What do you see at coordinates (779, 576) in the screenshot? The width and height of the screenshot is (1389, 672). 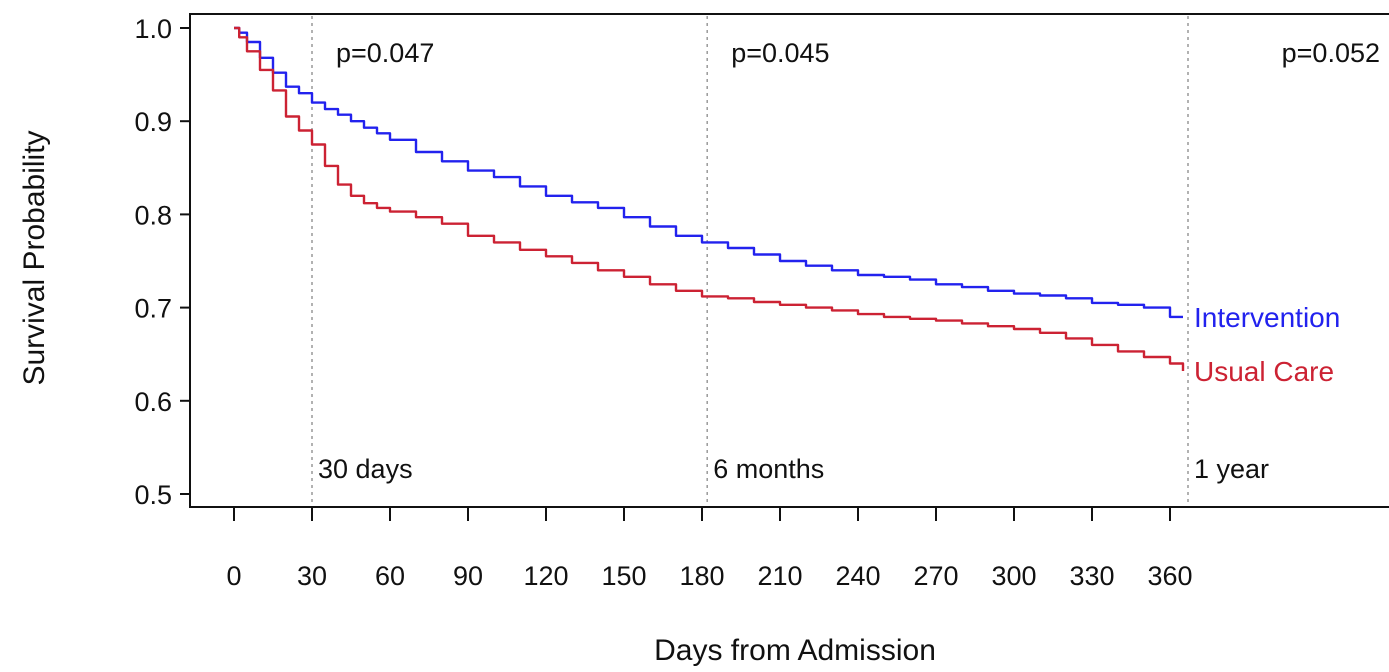 I see `x-tick-label: 210` at bounding box center [779, 576].